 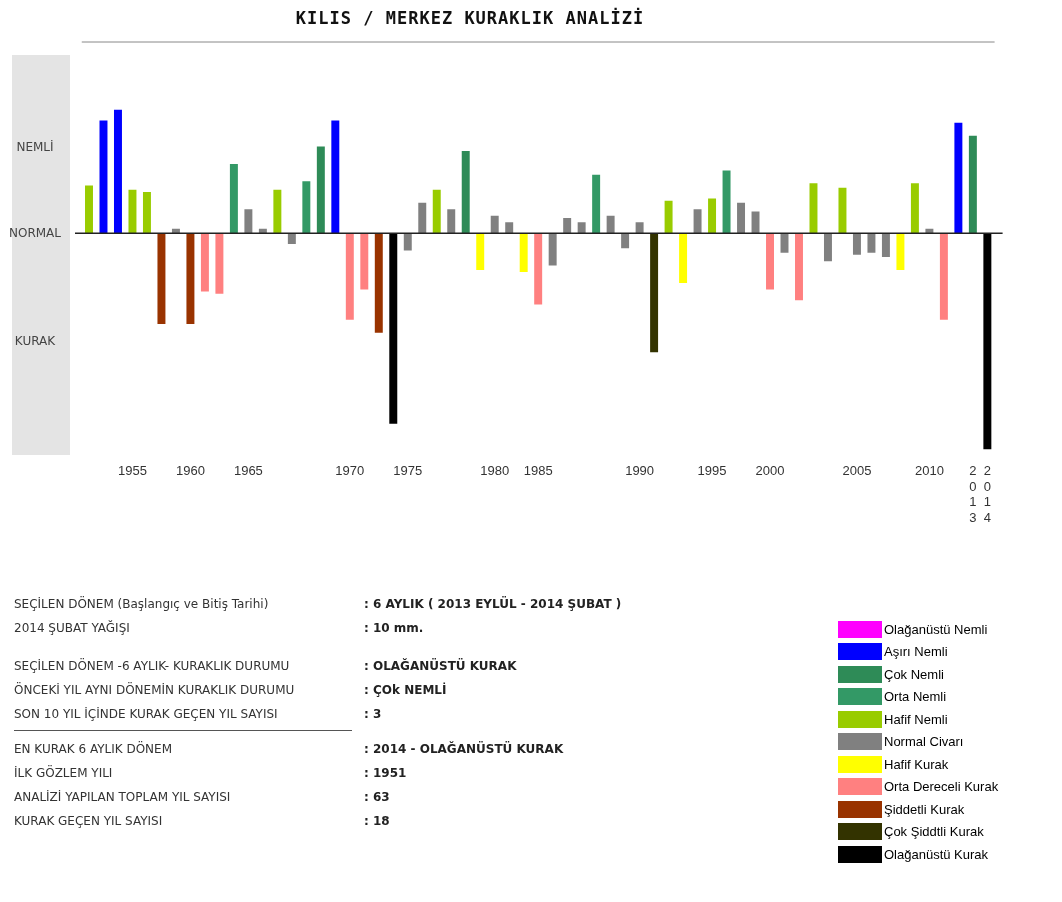 I want to click on x-tick-label: 1990, so click(x=640, y=470).